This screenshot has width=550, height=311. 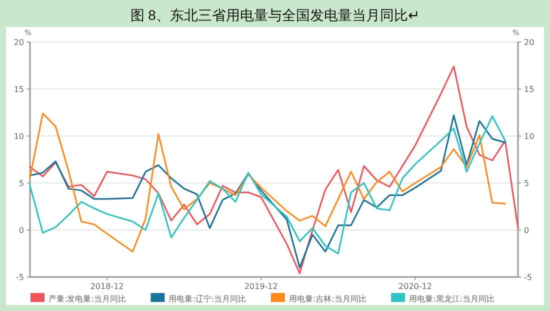 What do you see at coordinates (207, 299) in the screenshot?
I see `legend-label: 用电量:辽宁:当月同比` at bounding box center [207, 299].